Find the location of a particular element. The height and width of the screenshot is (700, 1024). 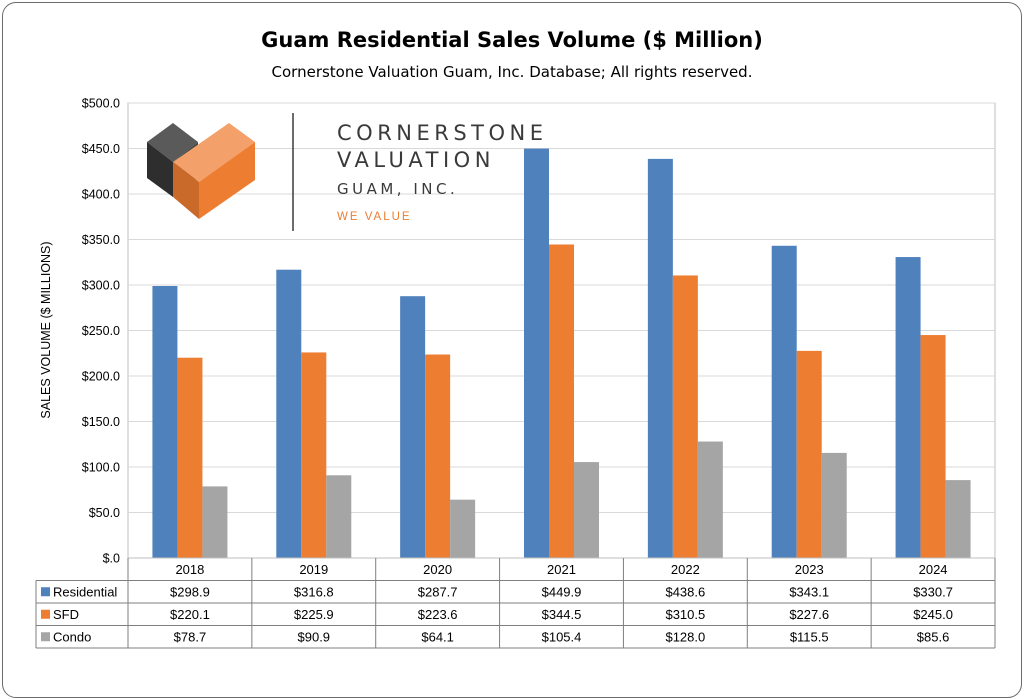

data-label-sfd-2024: $245.0 is located at coordinates (933, 614).